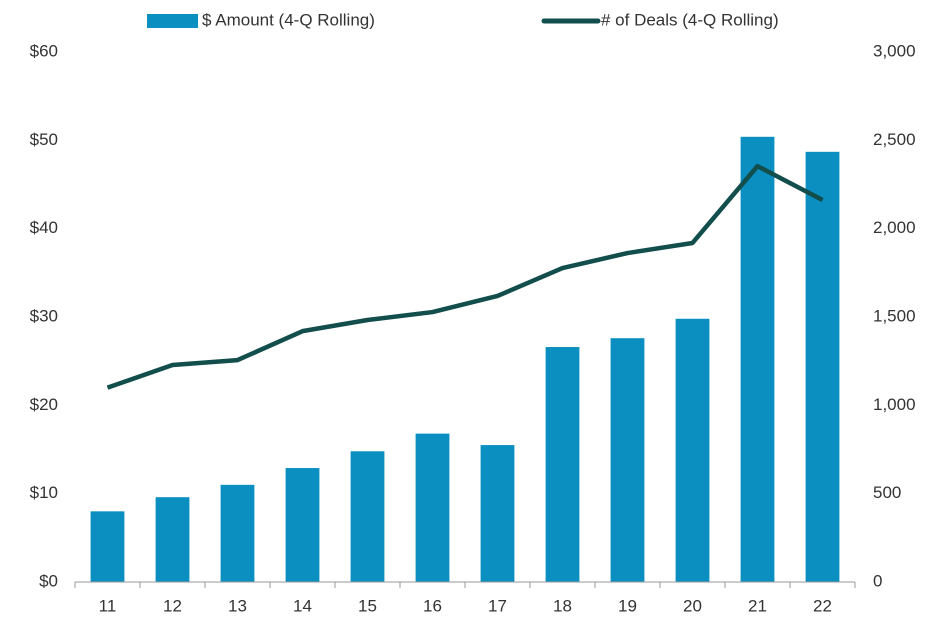 Image resolution: width=949 pixels, height=620 pixels. What do you see at coordinates (48, 580) in the screenshot?
I see `y-tick-label: $0` at bounding box center [48, 580].